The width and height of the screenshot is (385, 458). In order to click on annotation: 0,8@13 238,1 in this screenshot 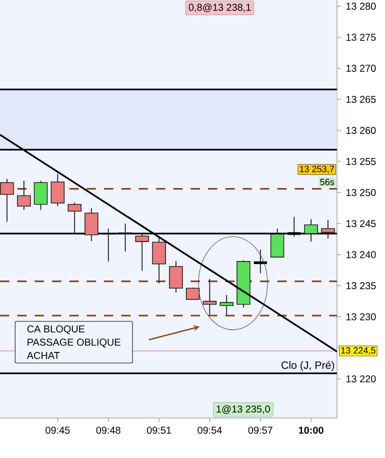, I will do `click(219, 8)`.